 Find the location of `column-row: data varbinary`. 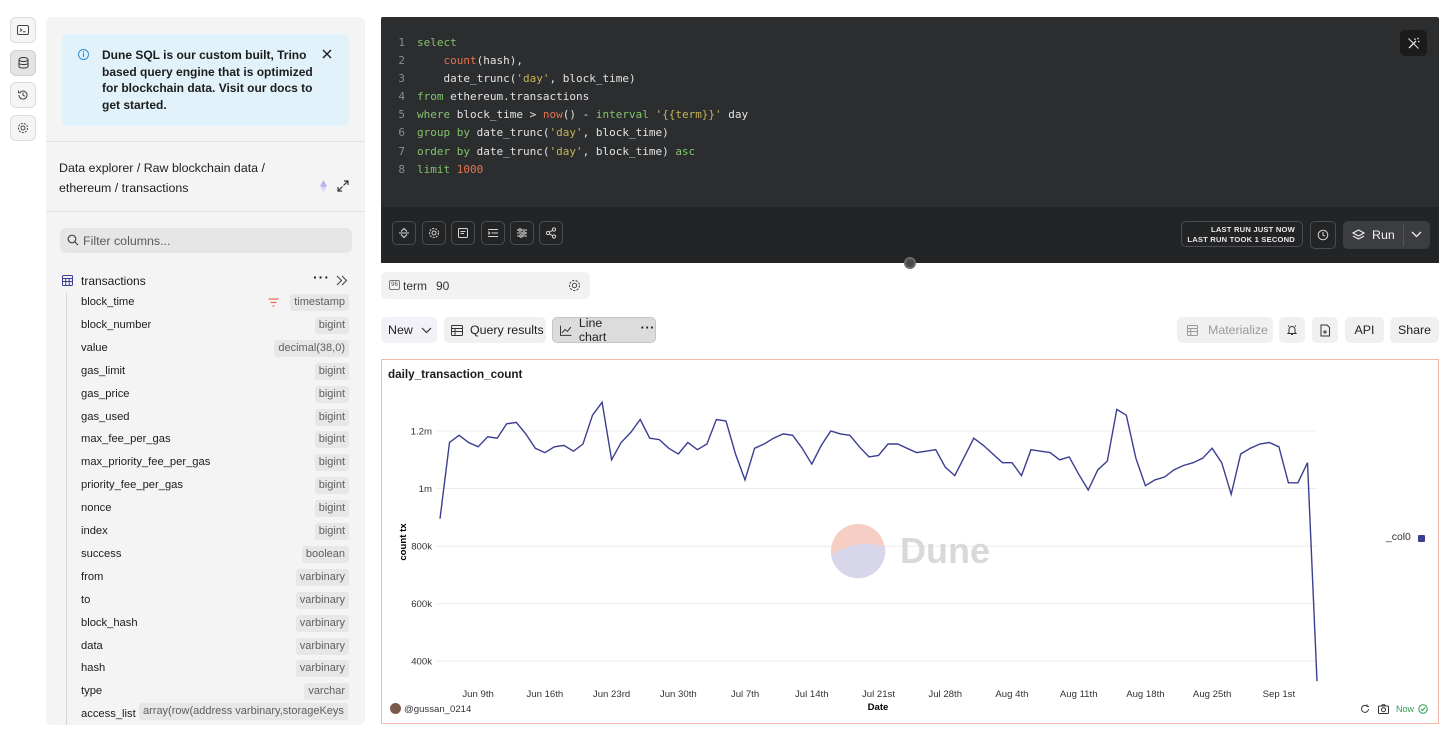

column-row: data varbinary is located at coordinates (215, 646).